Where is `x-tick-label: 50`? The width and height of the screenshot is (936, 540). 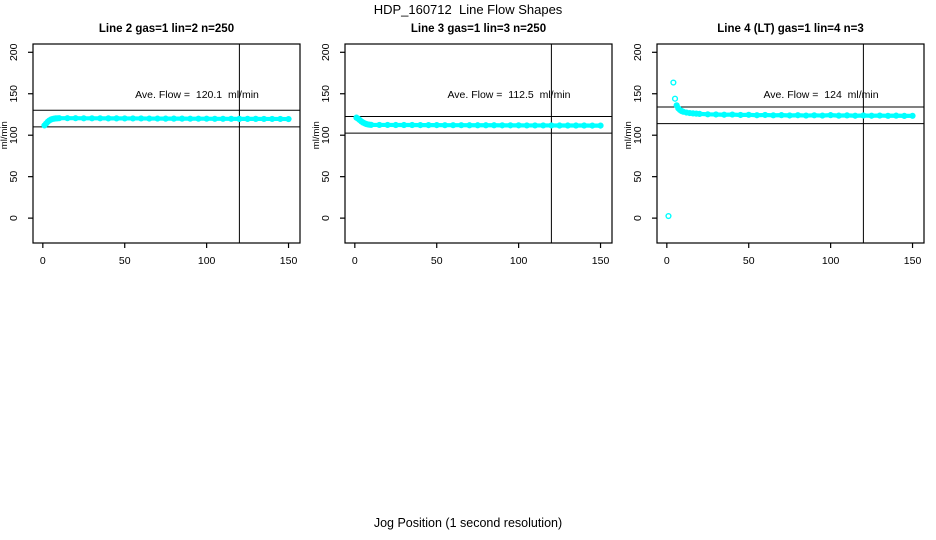 x-tick-label: 50 is located at coordinates (749, 261).